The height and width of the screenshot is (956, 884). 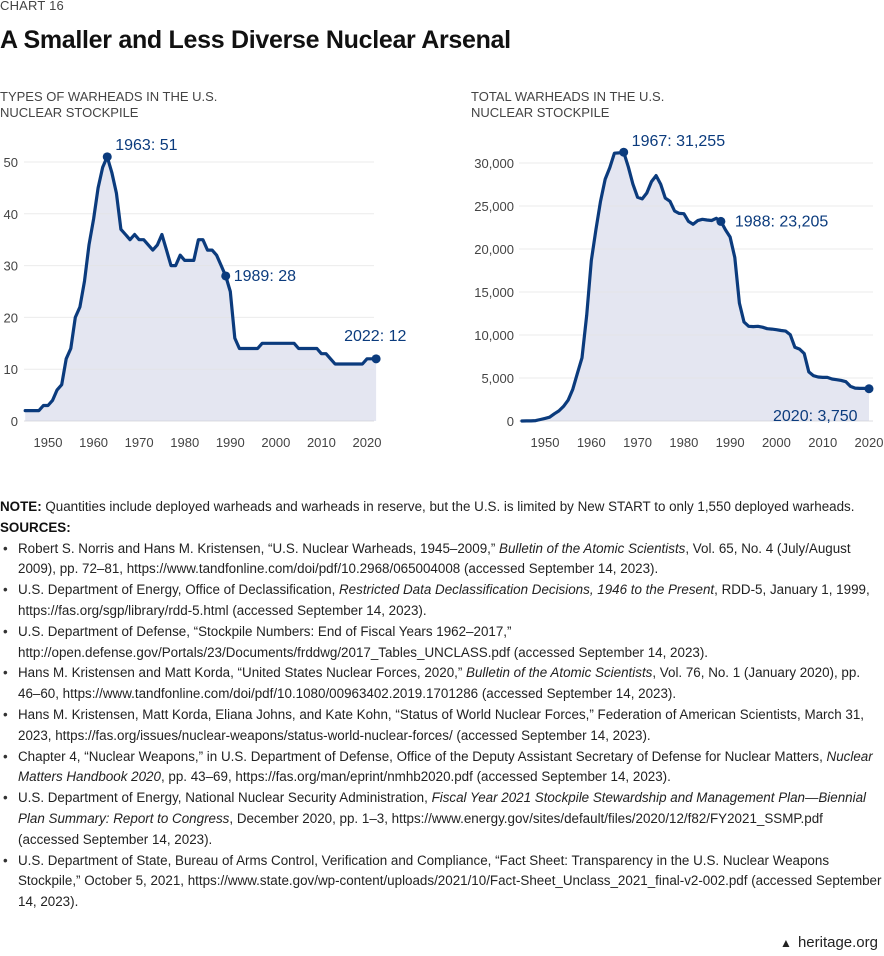 What do you see at coordinates (786, 943) in the screenshot?
I see `liberty-bell-icon: ▲` at bounding box center [786, 943].